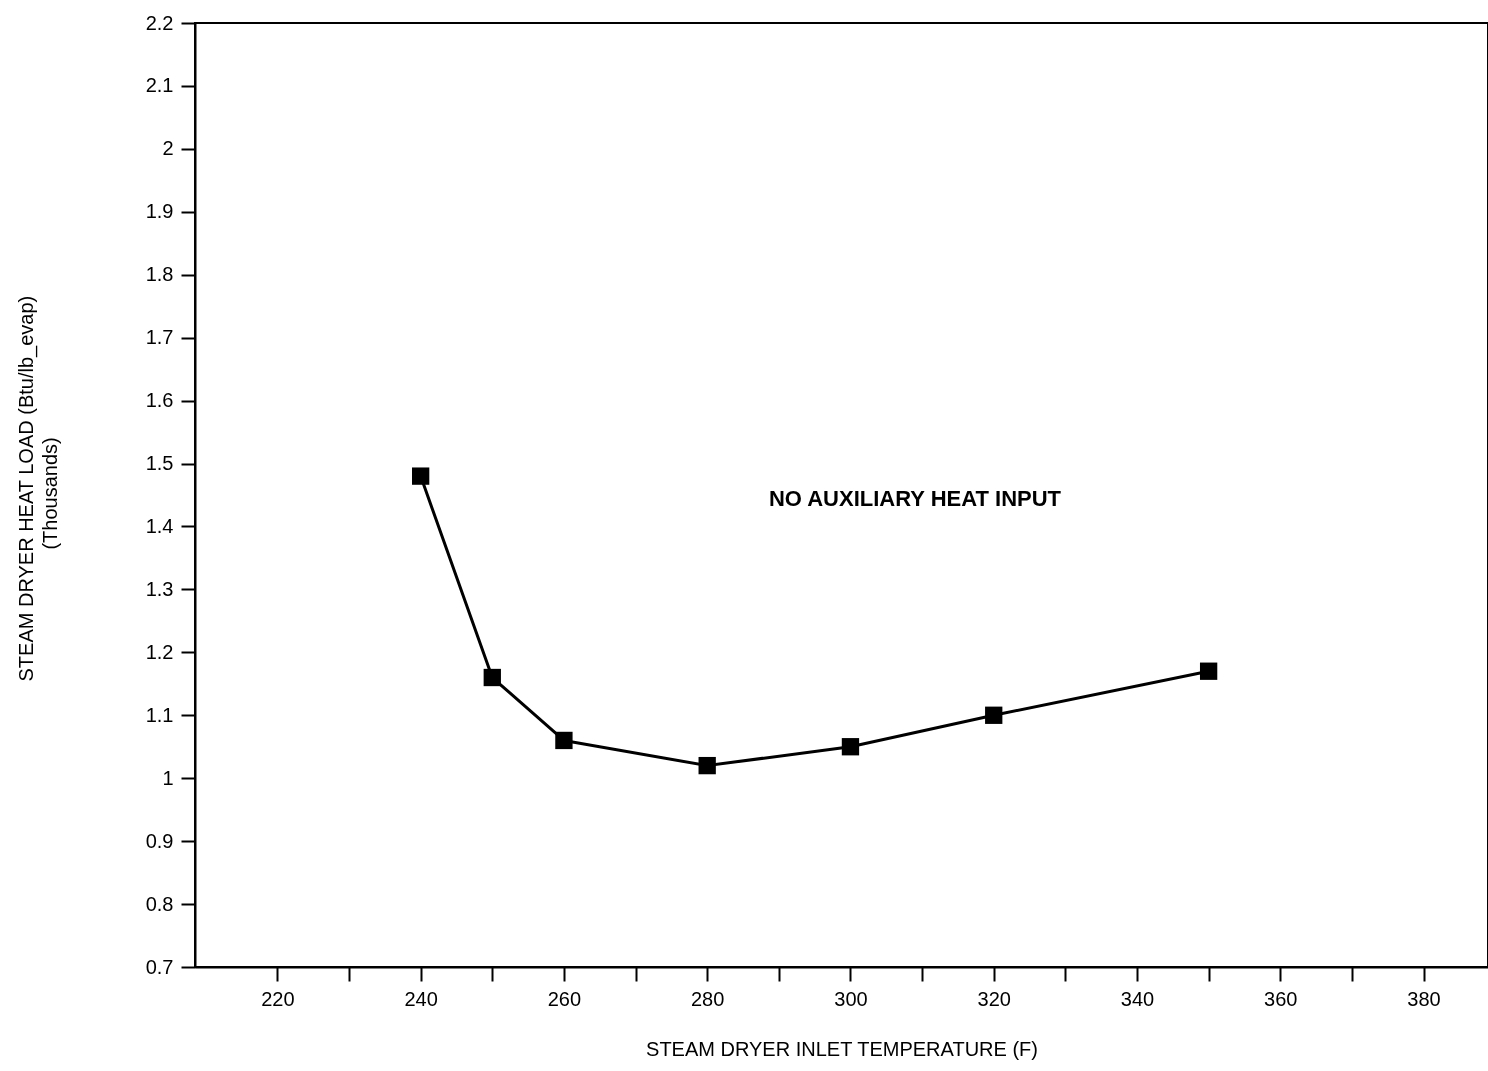 The image size is (1488, 1071). I want to click on y-axis-title: STEAM DRYER HEAT LOAD (Btu/lb_evap) (Thousands), so click(38, 488).